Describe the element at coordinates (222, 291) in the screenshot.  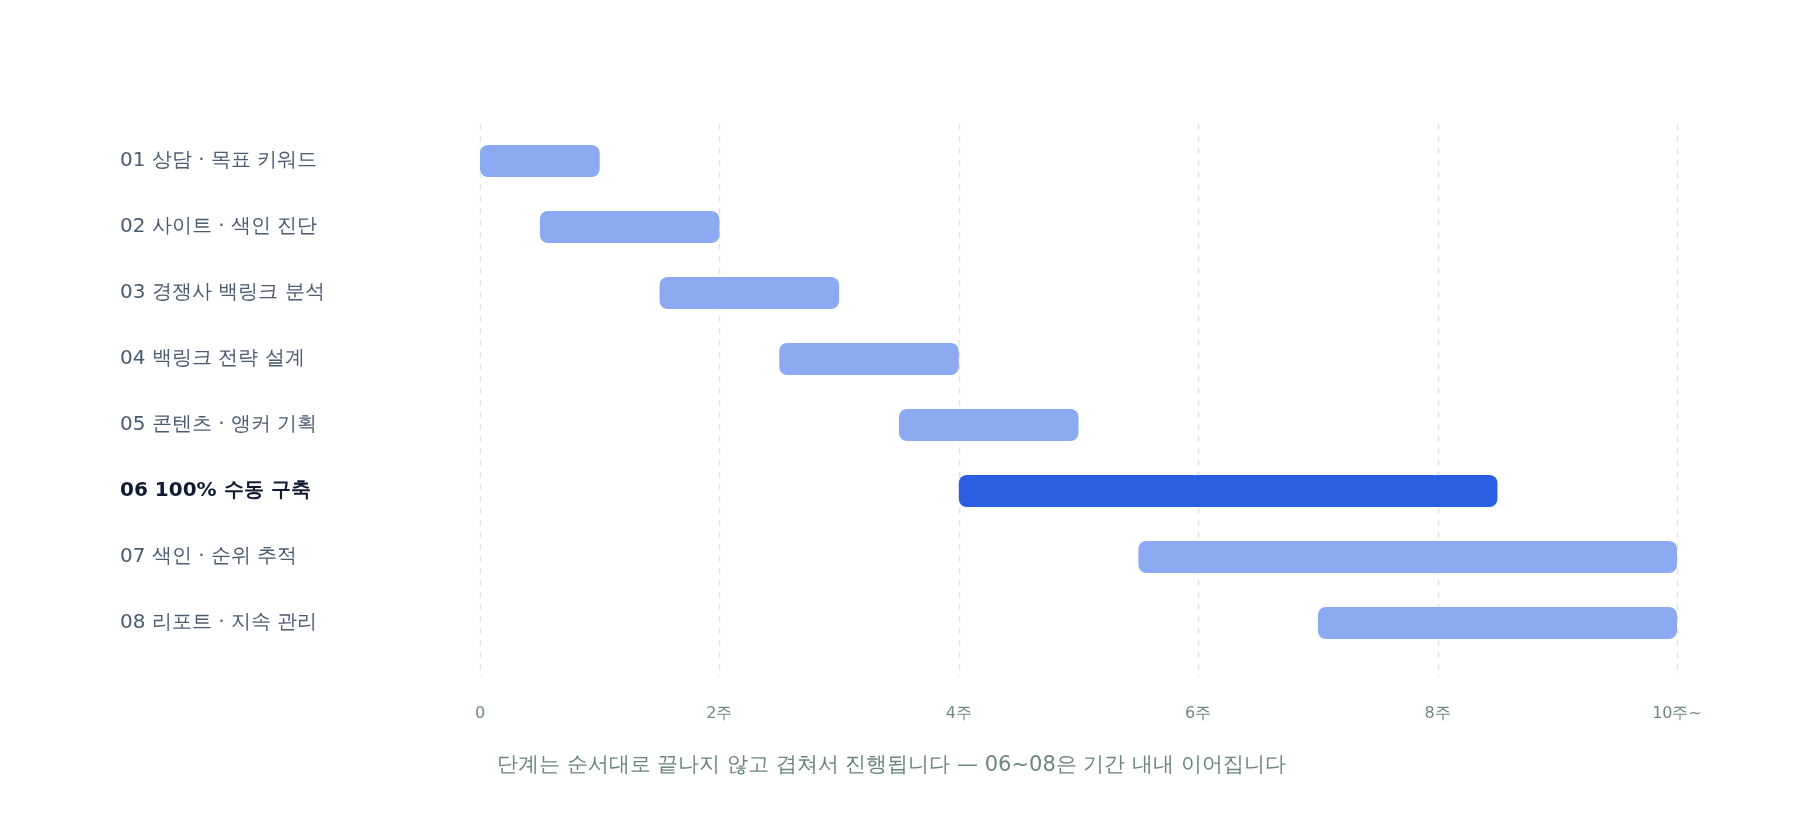
I see `y-tick-label: 03 경쟁사 백링크 분석` at that location.